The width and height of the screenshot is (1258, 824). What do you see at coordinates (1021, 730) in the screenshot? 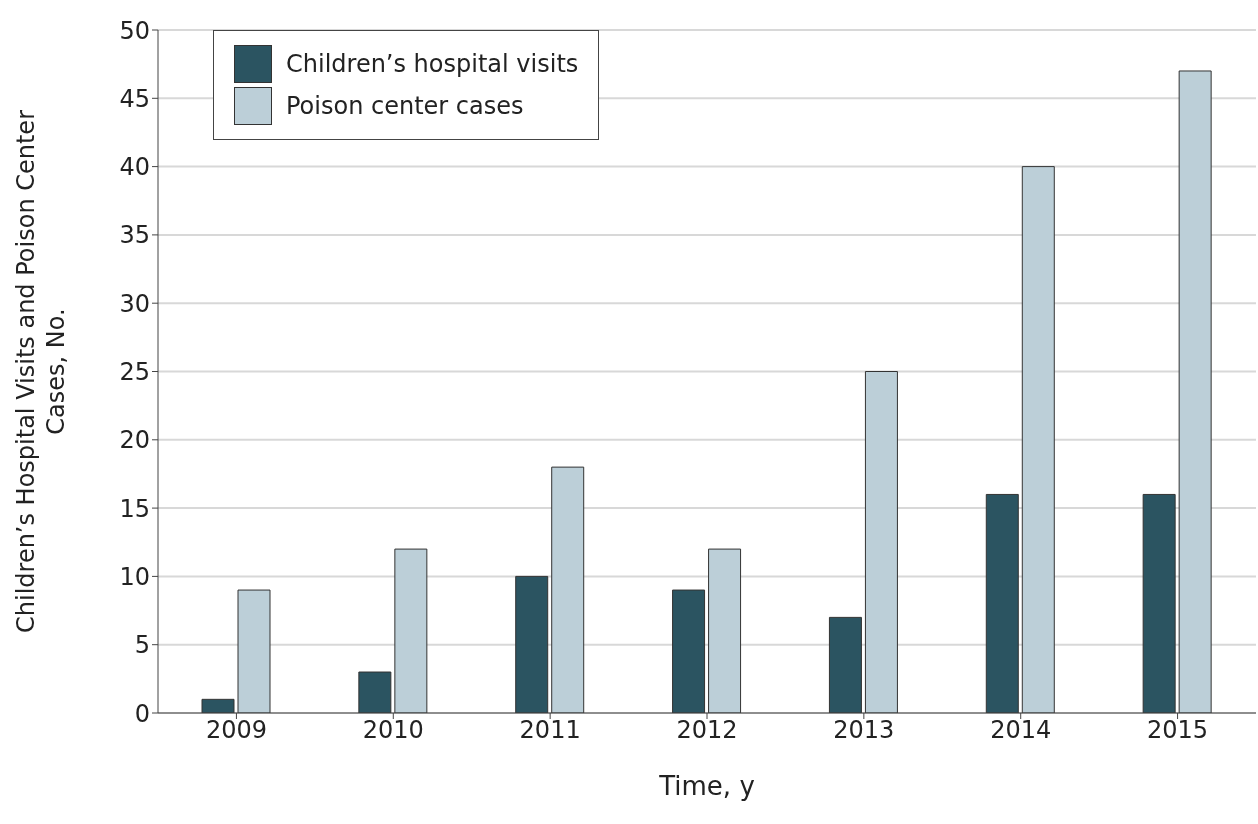
I see `x-tick-label: 2014` at bounding box center [1021, 730].